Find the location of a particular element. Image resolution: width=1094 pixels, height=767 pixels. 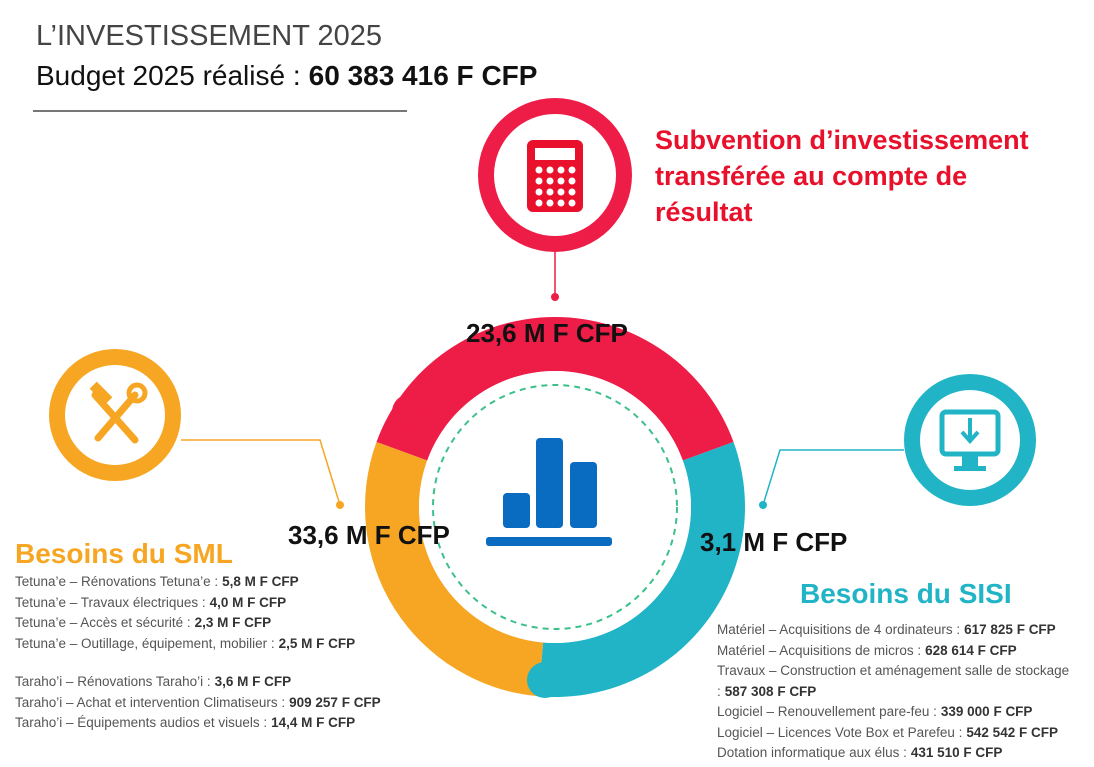

item-label: Taraho’i – Rénovations Taraho’i : is located at coordinates (113, 681).